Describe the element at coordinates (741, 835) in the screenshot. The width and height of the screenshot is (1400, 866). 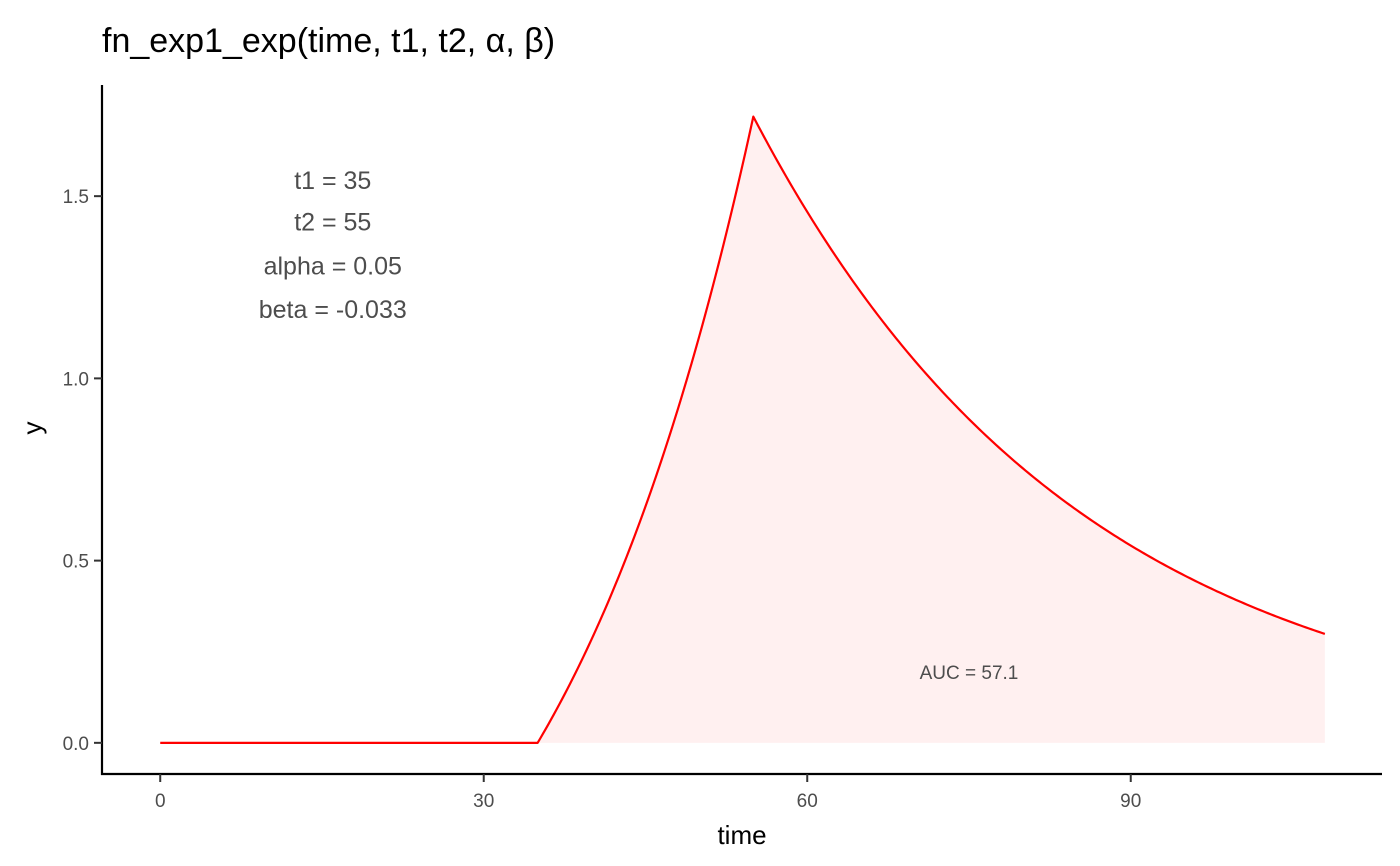
I see `x-axis-title: time` at that location.